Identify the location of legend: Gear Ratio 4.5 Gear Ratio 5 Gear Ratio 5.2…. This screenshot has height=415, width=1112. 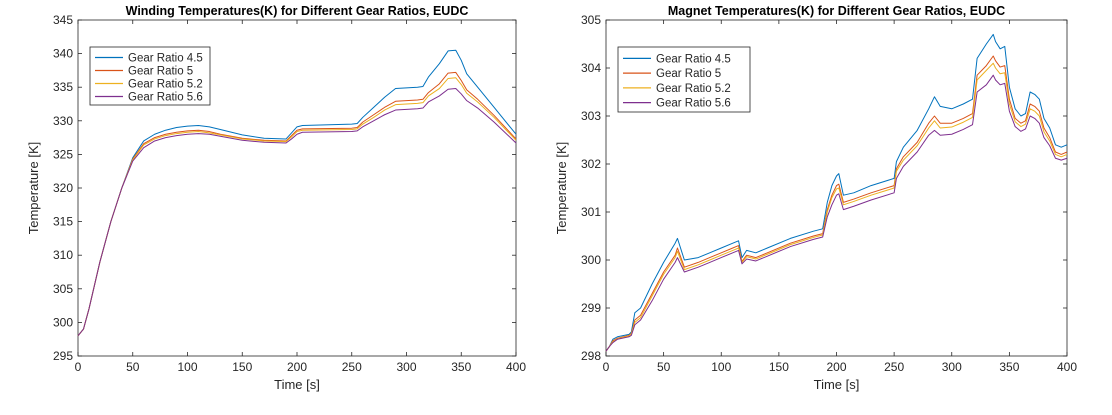
(684, 79).